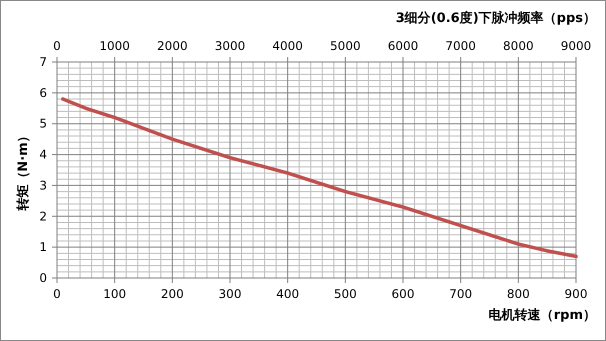 Image resolution: width=606 pixels, height=341 pixels. Describe the element at coordinates (114, 46) in the screenshot. I see `x2-tick-label: 1000` at that location.